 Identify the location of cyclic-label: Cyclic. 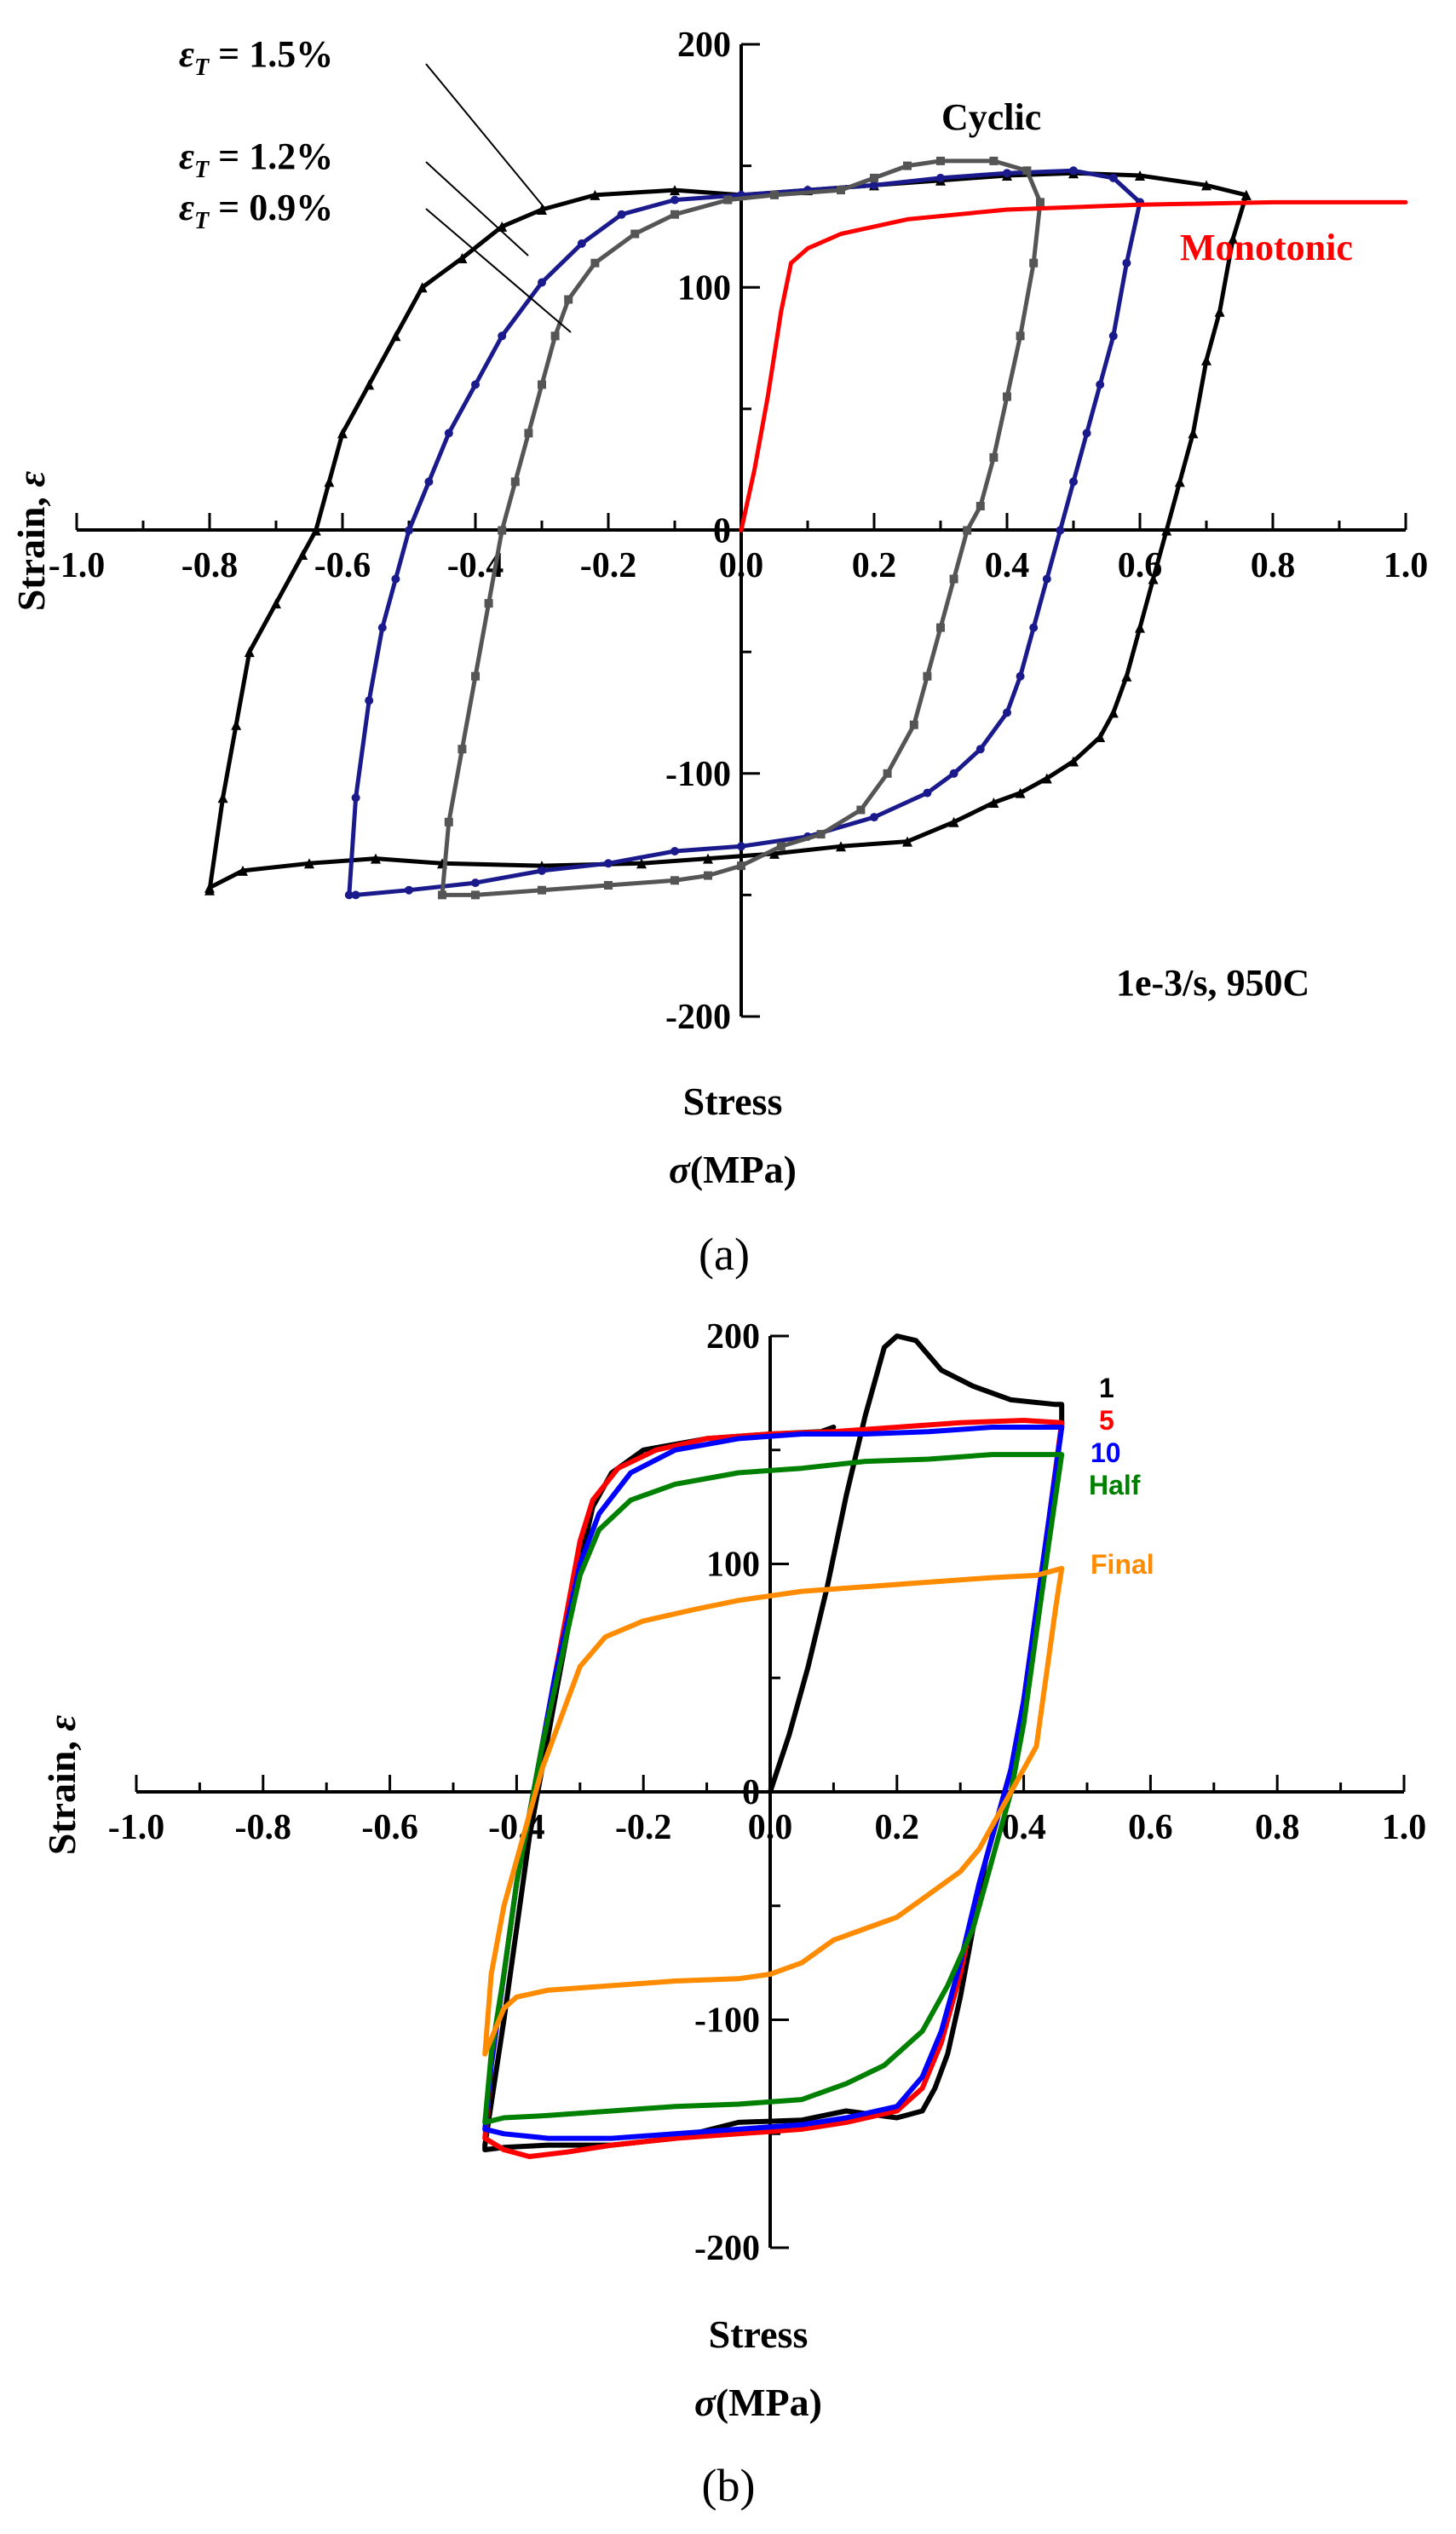
(991, 117).